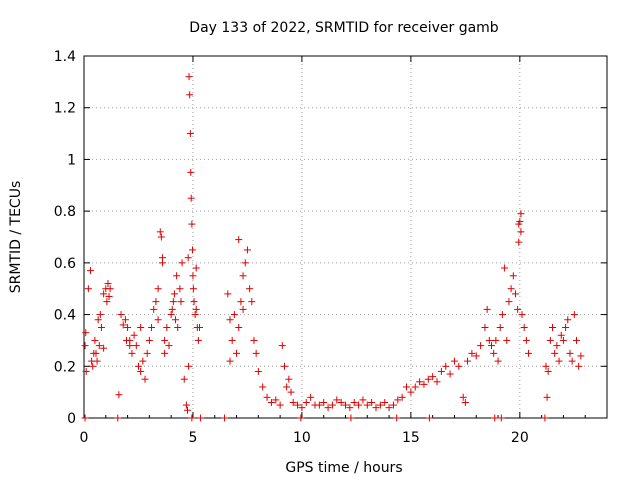 The height and width of the screenshot is (480, 640). Describe the element at coordinates (84, 438) in the screenshot. I see `x-tick-label: 0` at that location.